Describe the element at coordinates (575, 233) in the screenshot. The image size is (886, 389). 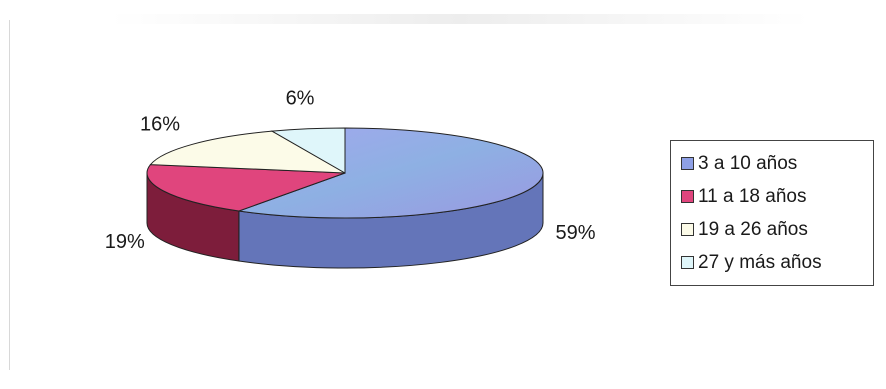
I see `pie-data-label: 59%` at that location.